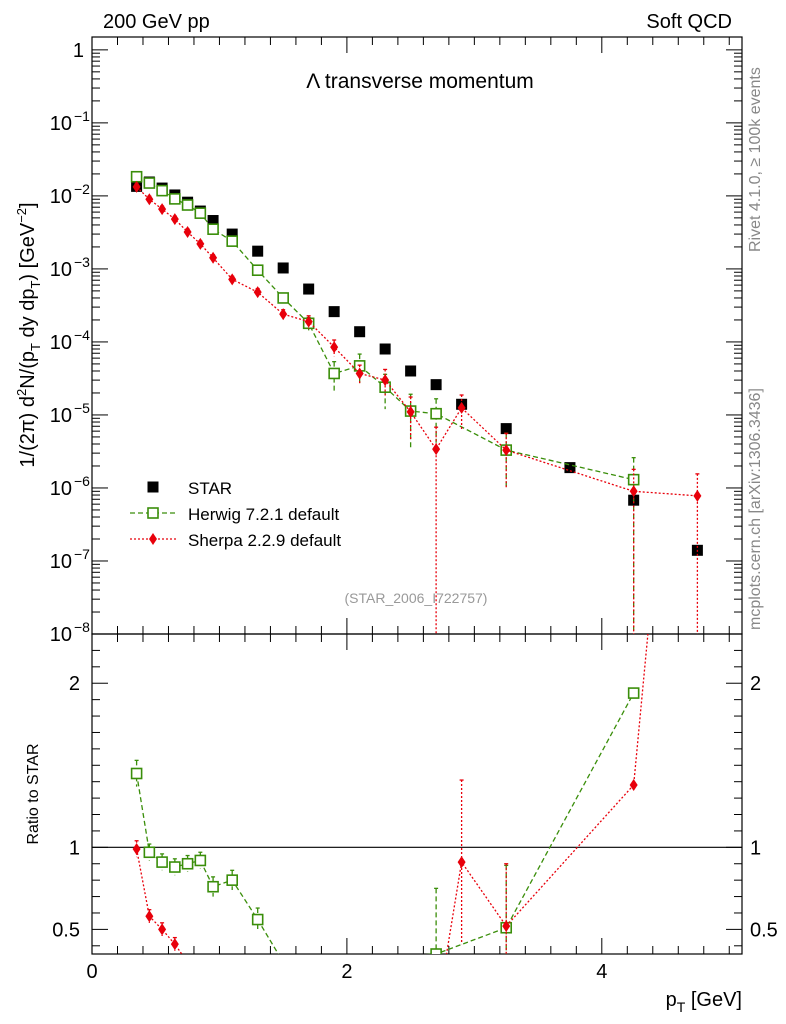 This screenshot has width=786, height=1024. Describe the element at coordinates (82, 335) in the screenshot. I see `y-tick-exponent: −4` at that location.